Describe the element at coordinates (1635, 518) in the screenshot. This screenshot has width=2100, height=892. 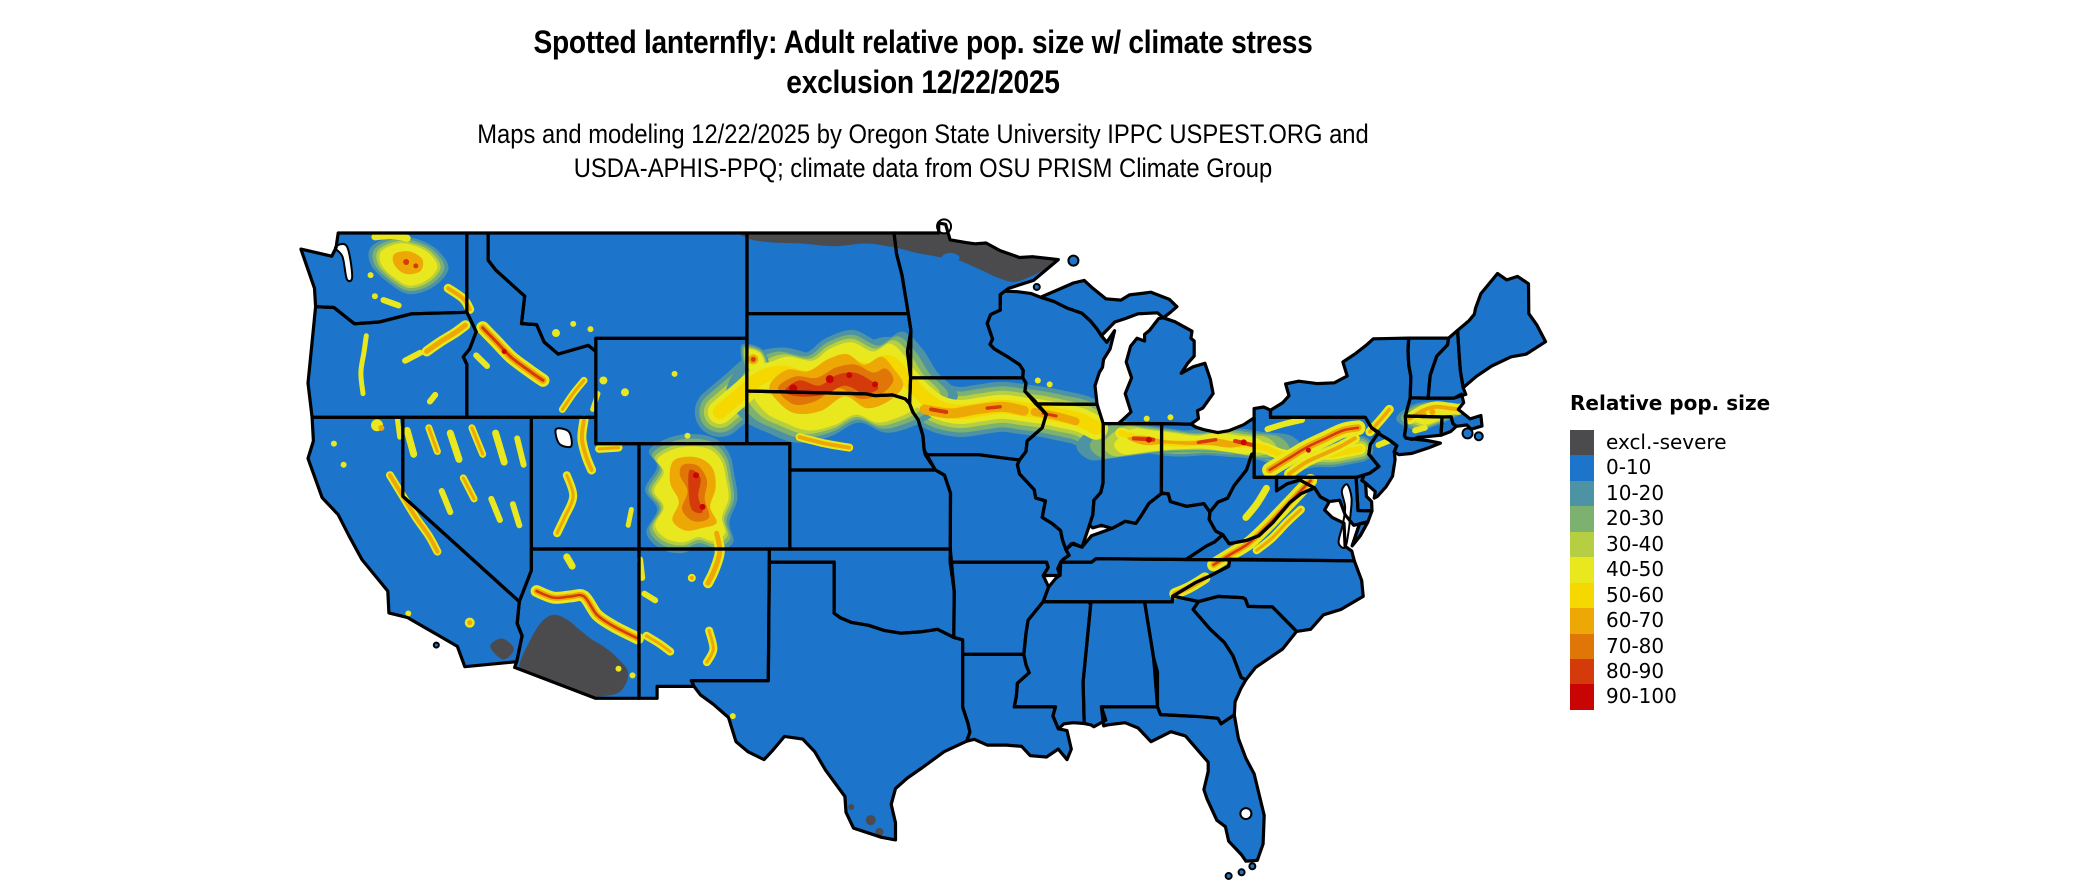
I see `legend-item-label: 20-30` at that location.